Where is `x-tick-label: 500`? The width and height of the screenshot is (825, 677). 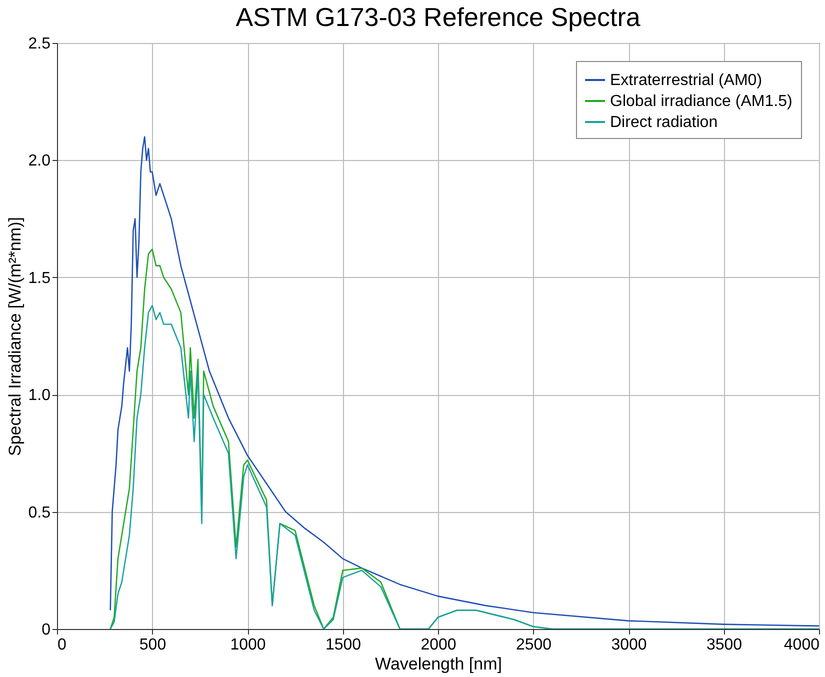
x-tick-label: 500 is located at coordinates (152, 645).